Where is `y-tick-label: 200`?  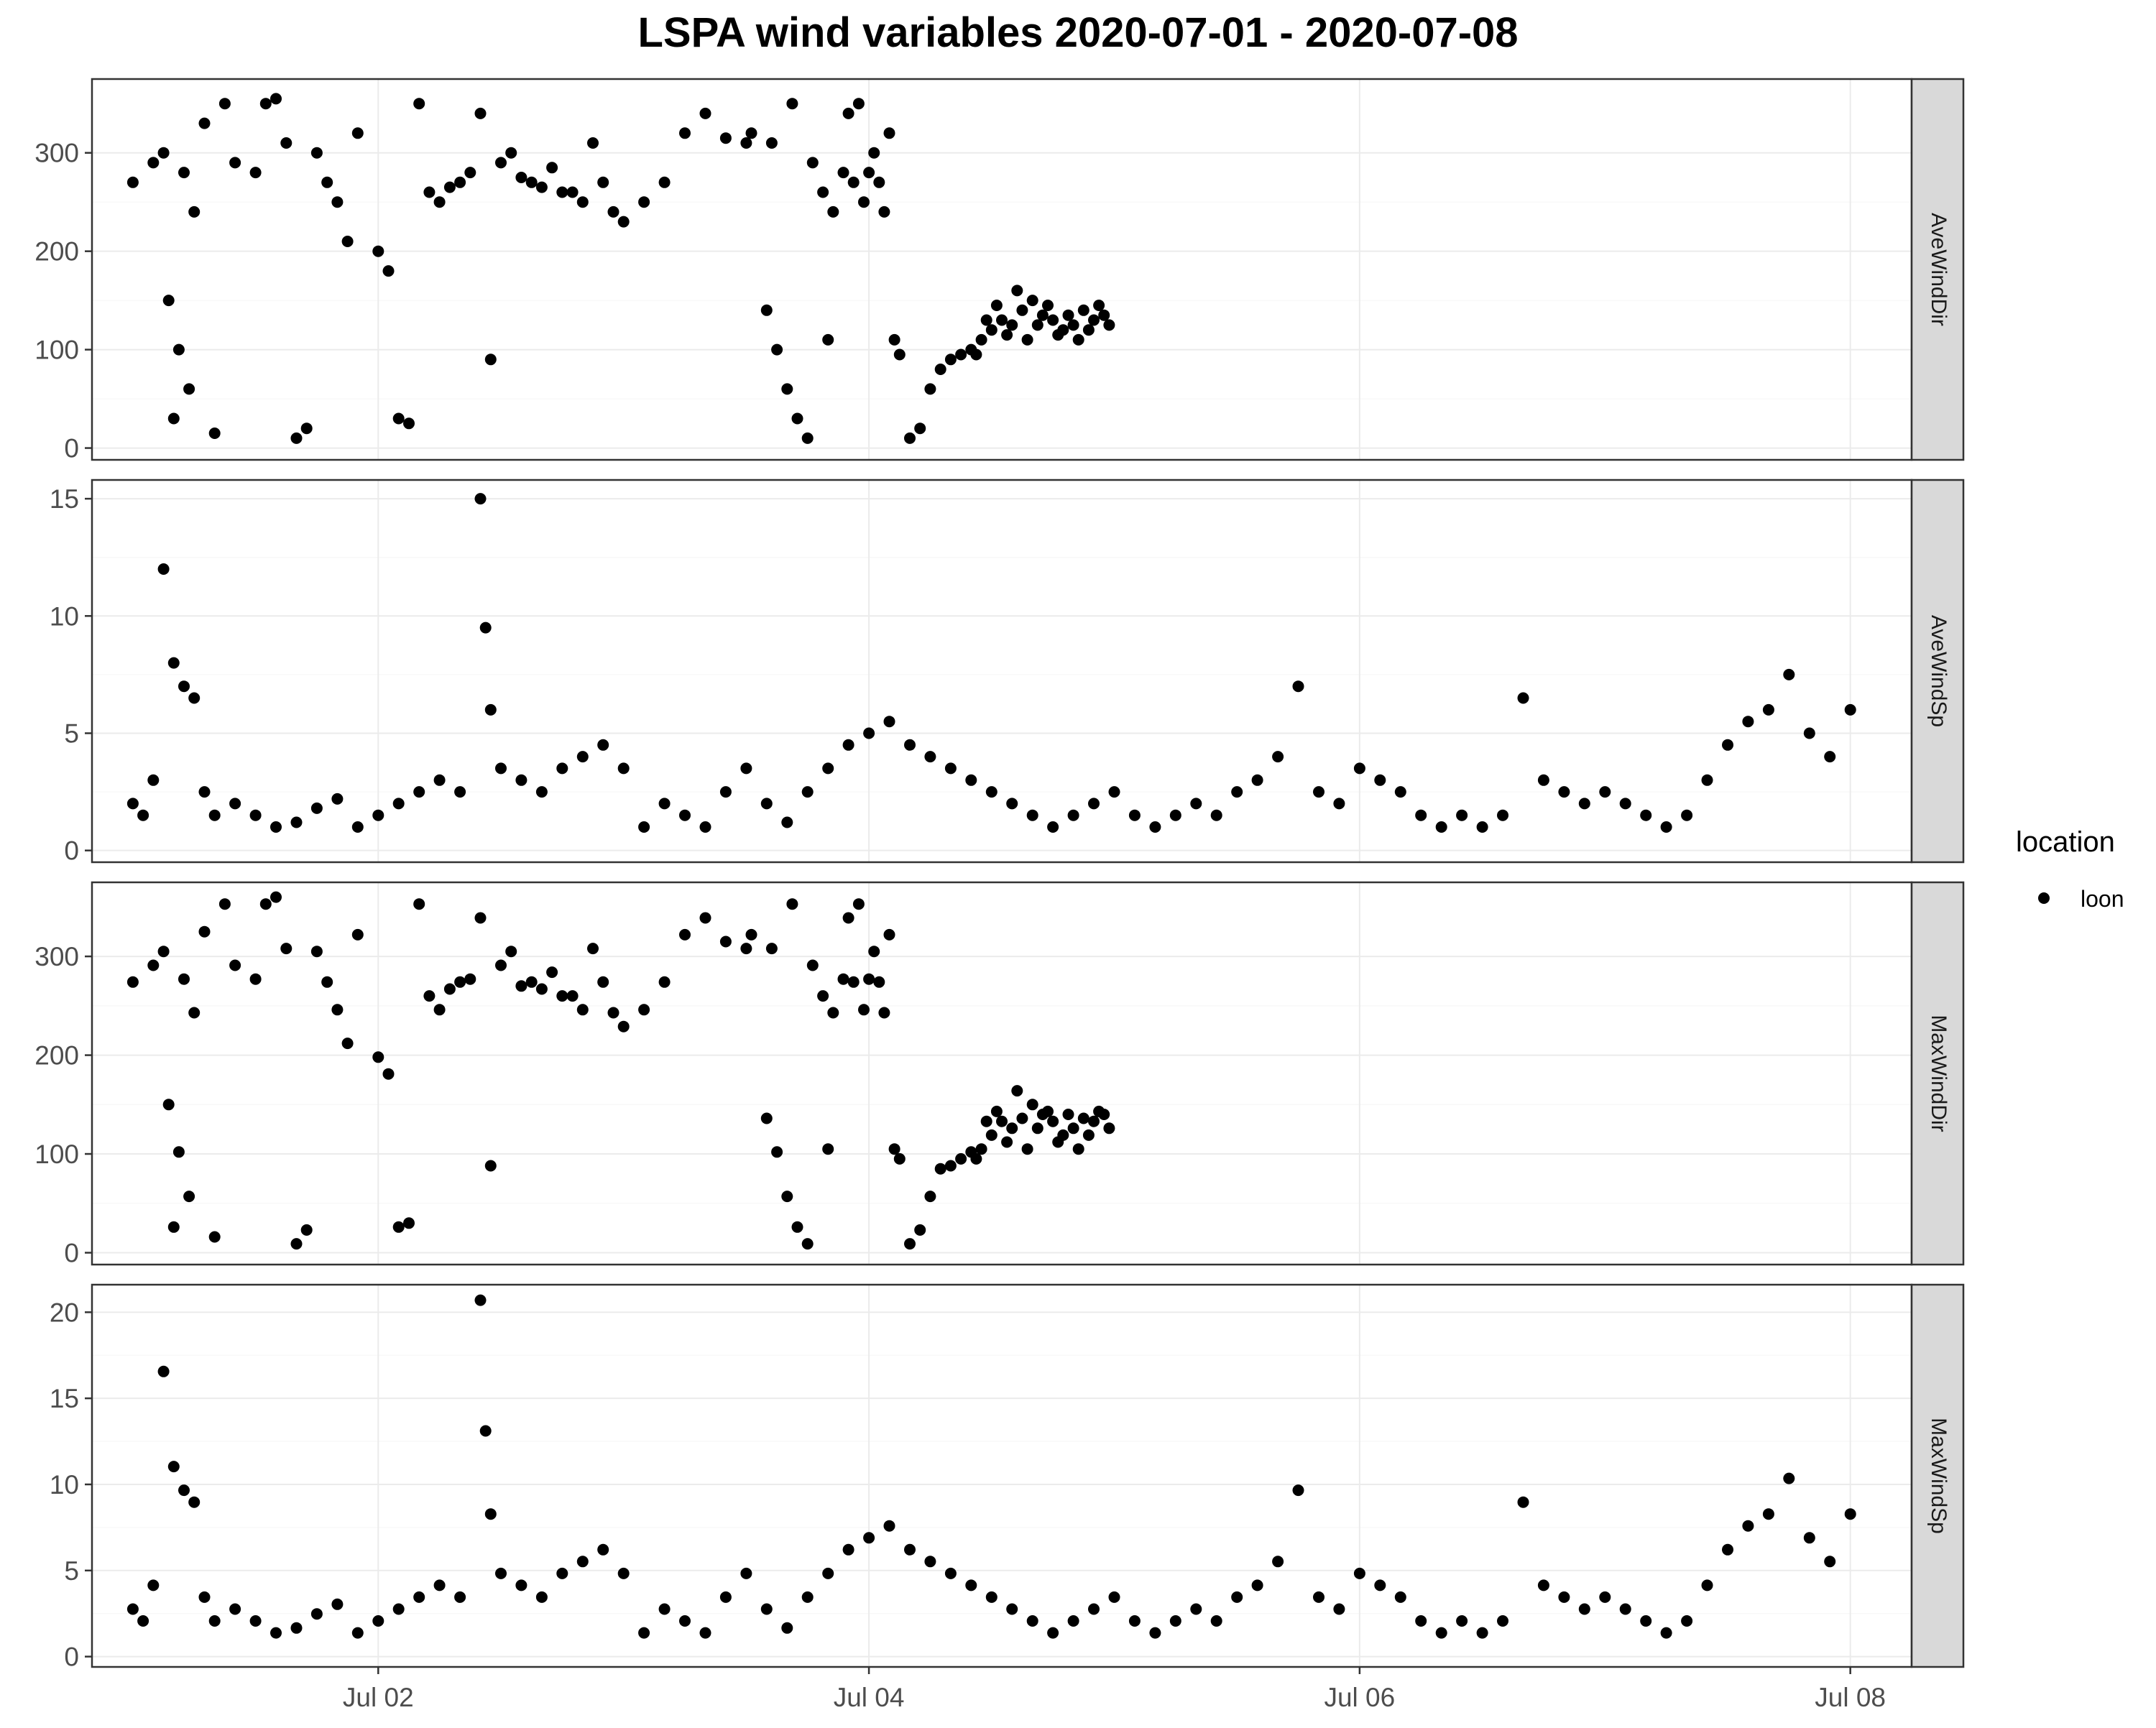
y-tick-label: 200 is located at coordinates (57, 1056).